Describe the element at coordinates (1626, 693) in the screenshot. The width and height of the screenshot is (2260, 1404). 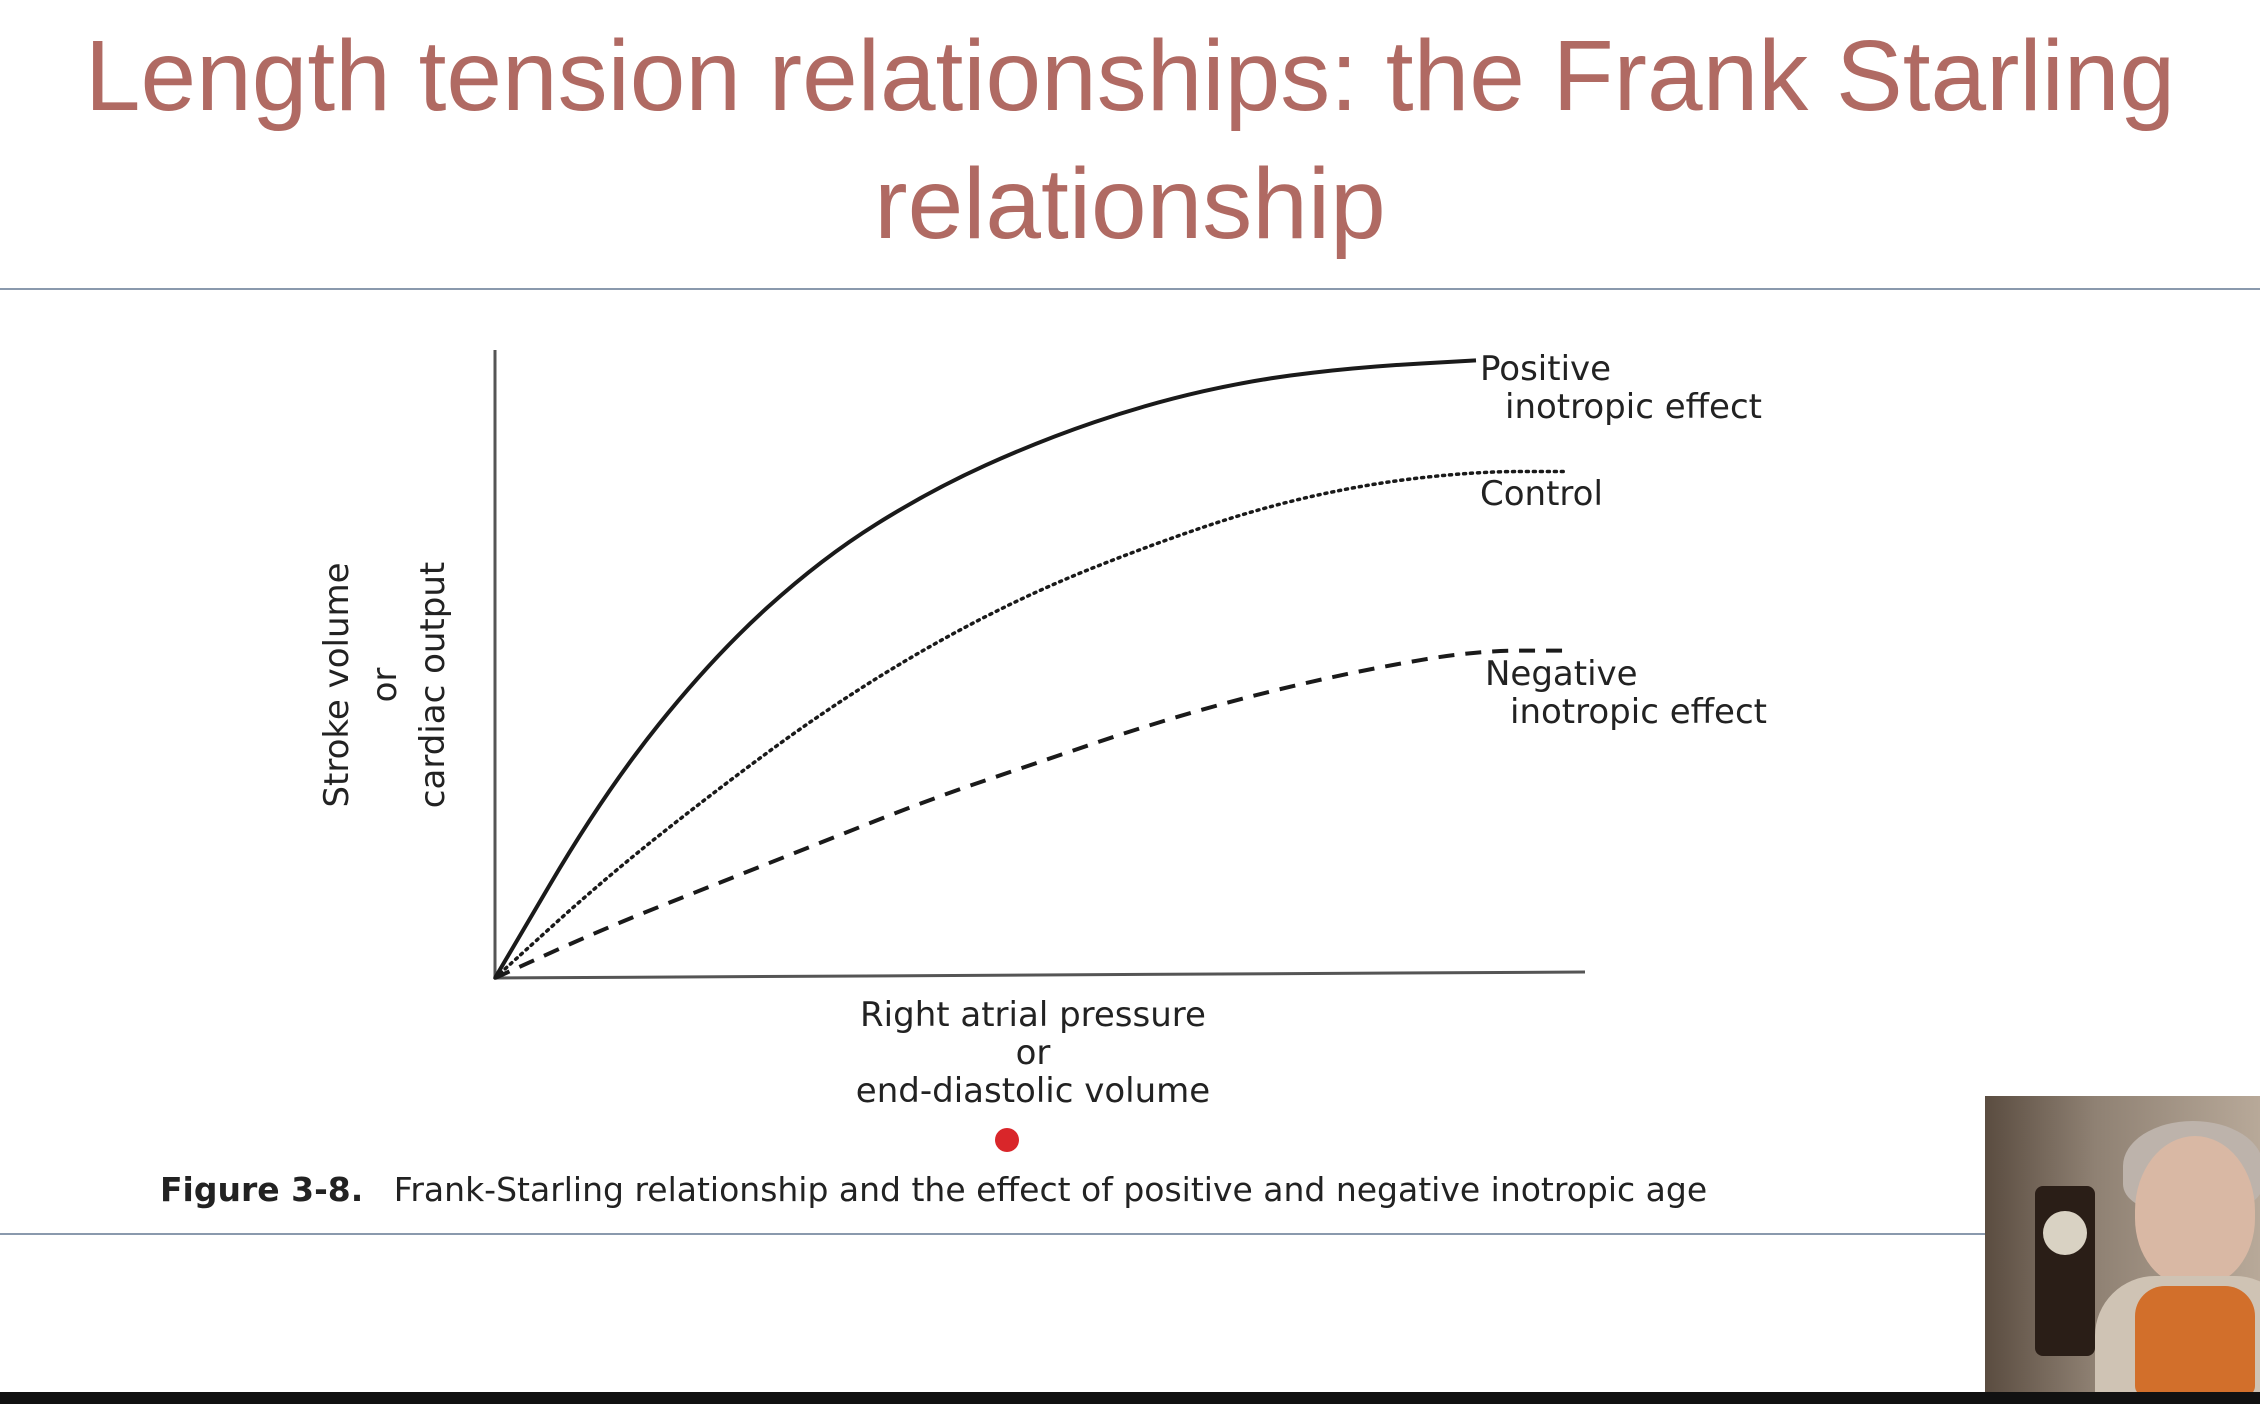
I see `series-label-dashed: Negative inotropic effect` at that location.